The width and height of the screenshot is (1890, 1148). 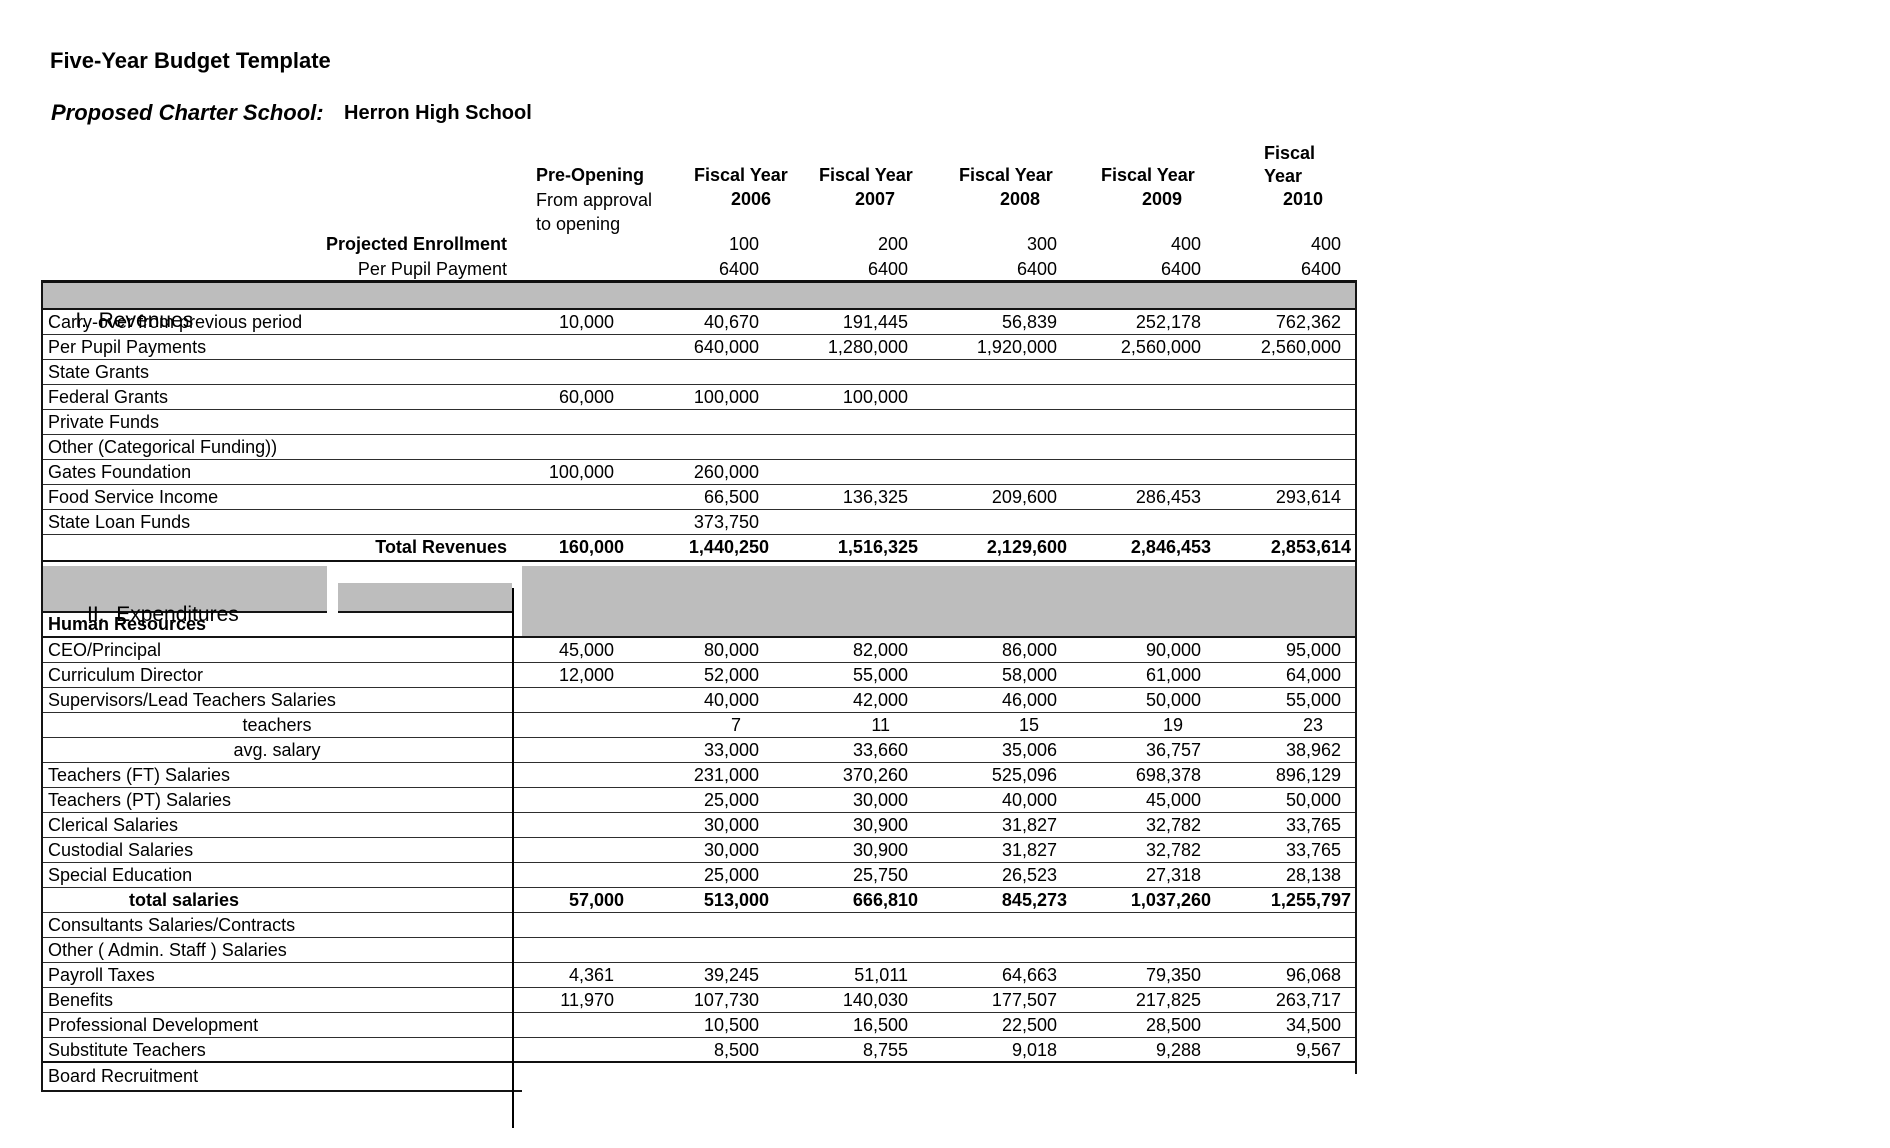 What do you see at coordinates (1168, 1000) in the screenshot?
I see `cell-value: 217,825` at bounding box center [1168, 1000].